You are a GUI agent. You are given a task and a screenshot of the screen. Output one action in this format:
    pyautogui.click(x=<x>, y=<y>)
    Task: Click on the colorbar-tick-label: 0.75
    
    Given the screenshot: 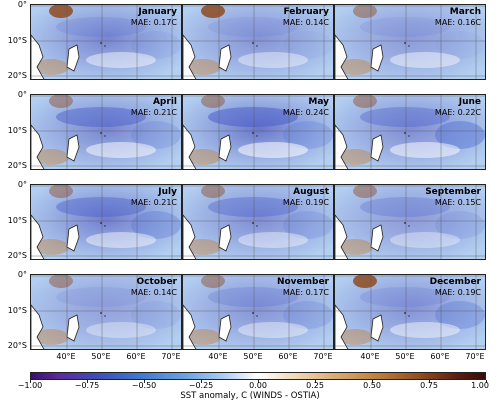 What is the action you would take?
    pyautogui.click(x=429, y=385)
    